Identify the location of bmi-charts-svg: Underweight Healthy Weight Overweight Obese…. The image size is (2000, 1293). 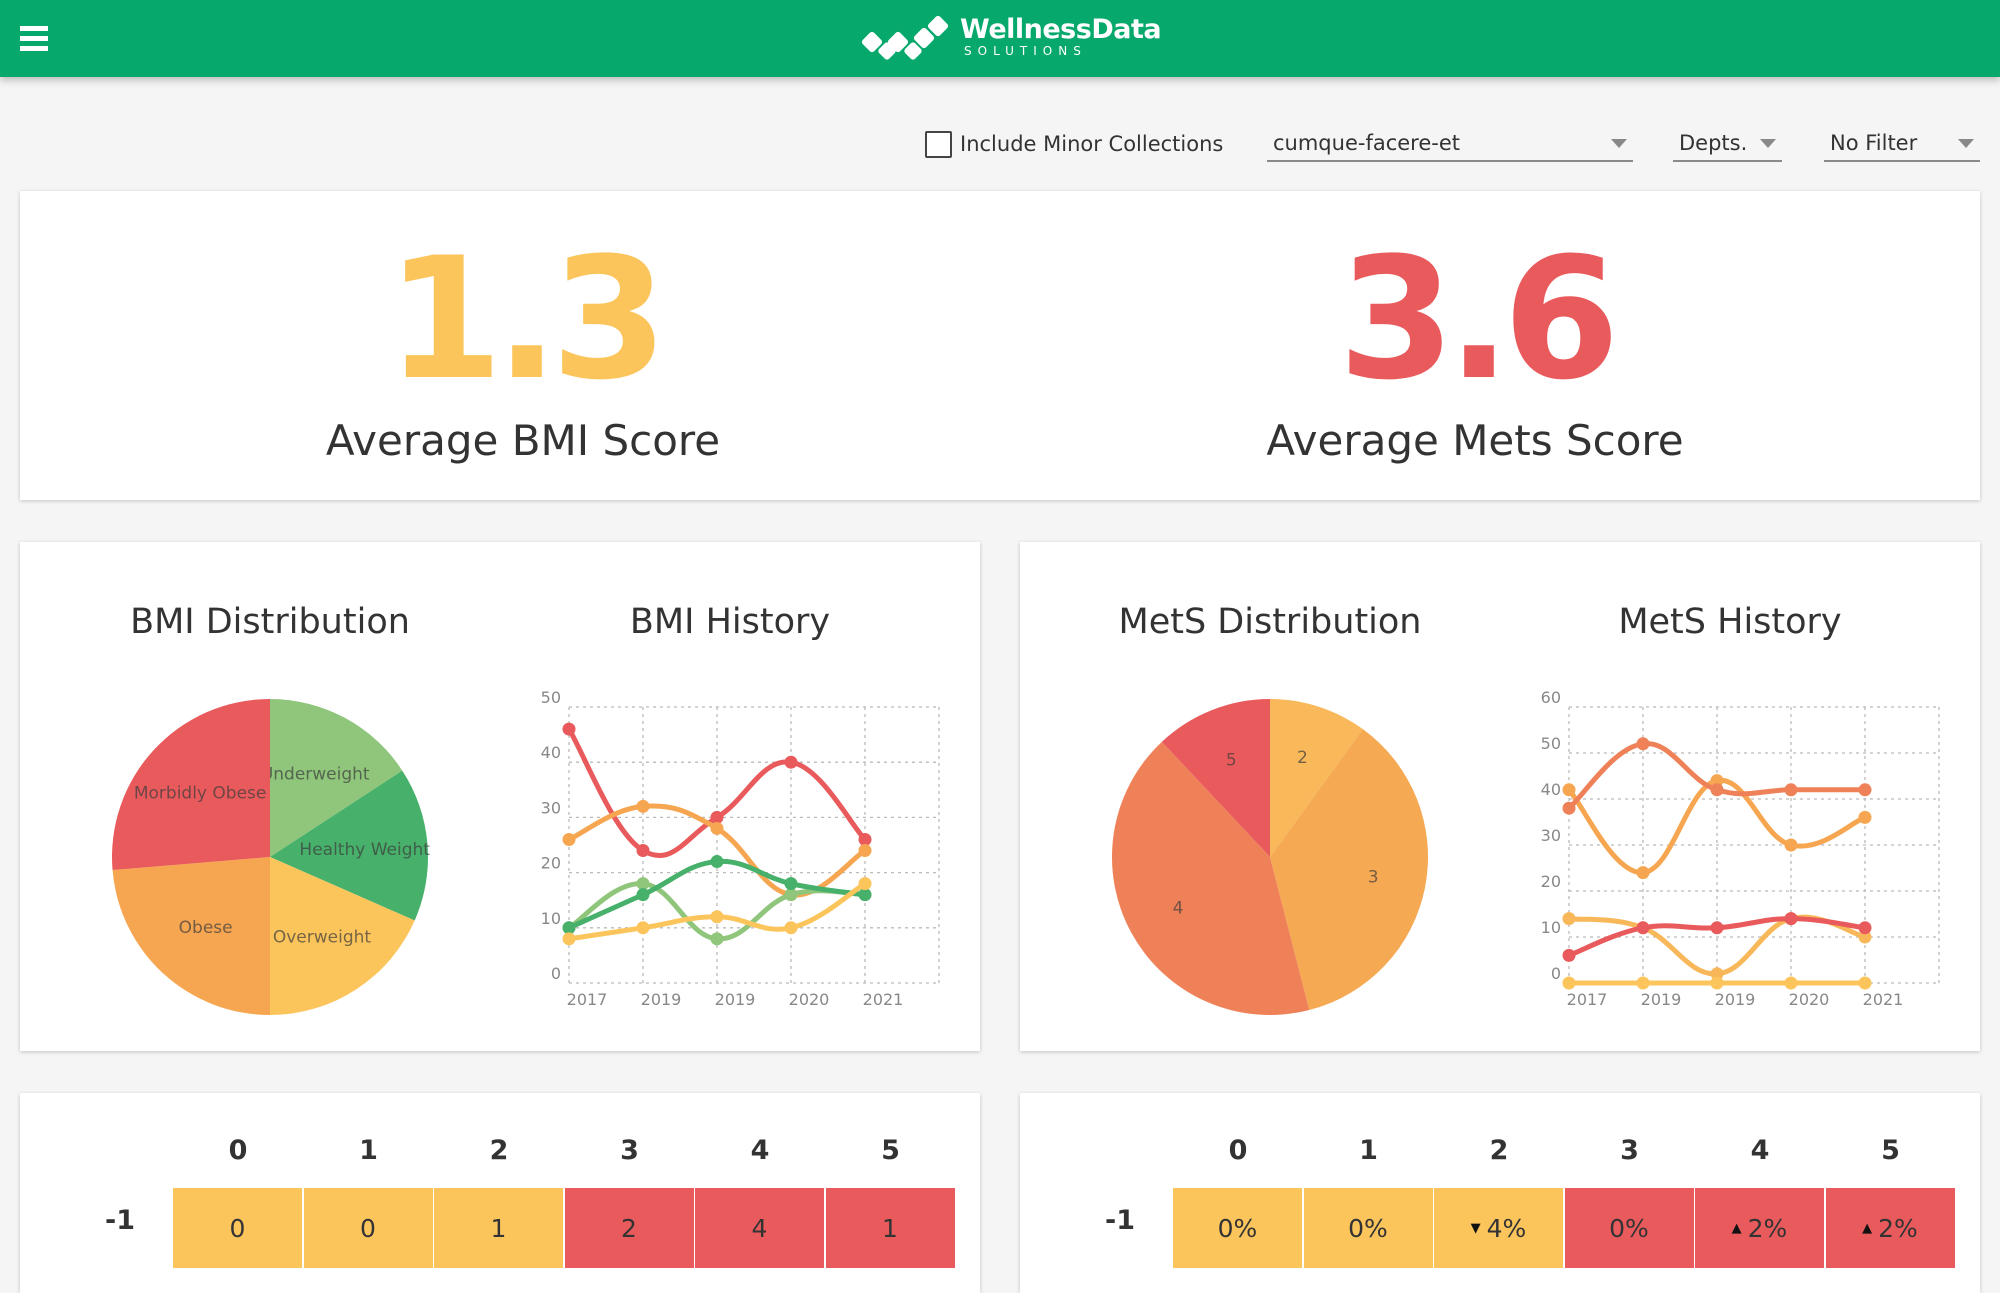
(526, 851).